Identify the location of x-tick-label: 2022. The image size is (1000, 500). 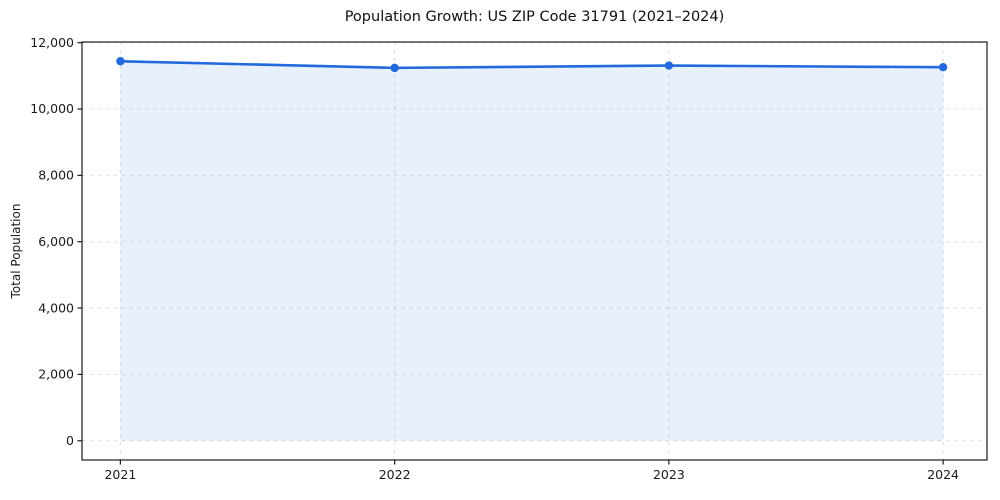
(395, 474).